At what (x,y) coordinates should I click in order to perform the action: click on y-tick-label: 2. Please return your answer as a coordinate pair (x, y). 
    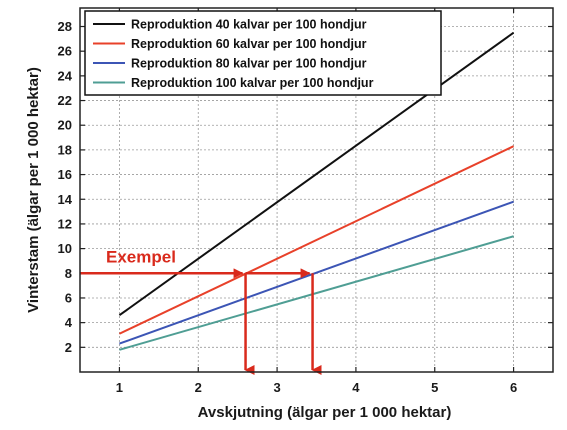
    Looking at the image, I should click on (68, 347).